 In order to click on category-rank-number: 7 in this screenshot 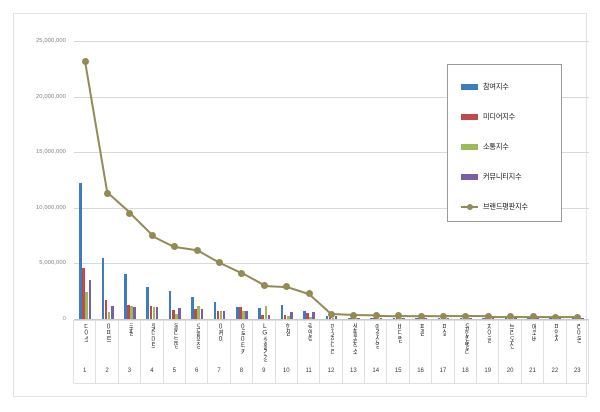, I will do `click(219, 371)`.